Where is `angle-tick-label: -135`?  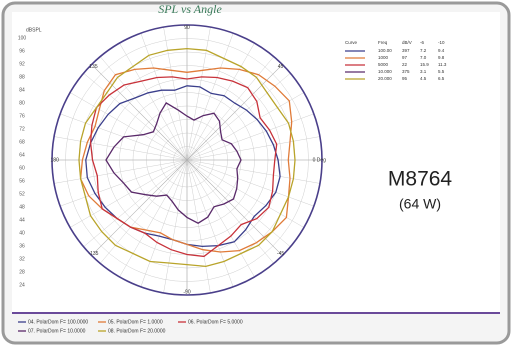
angle-tick-label: -135 is located at coordinates (93, 254).